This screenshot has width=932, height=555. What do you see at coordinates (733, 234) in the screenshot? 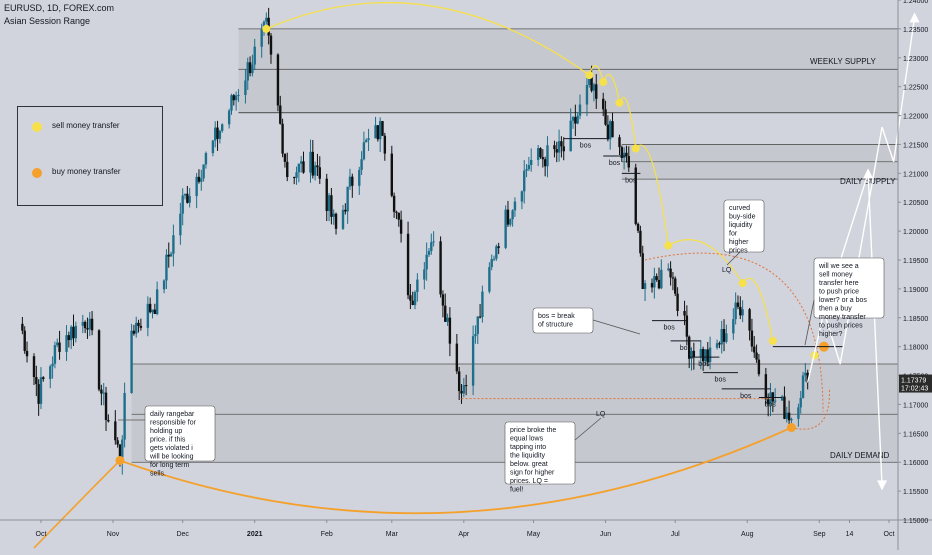
I see `callout-curved-line-3: for` at bounding box center [733, 234].